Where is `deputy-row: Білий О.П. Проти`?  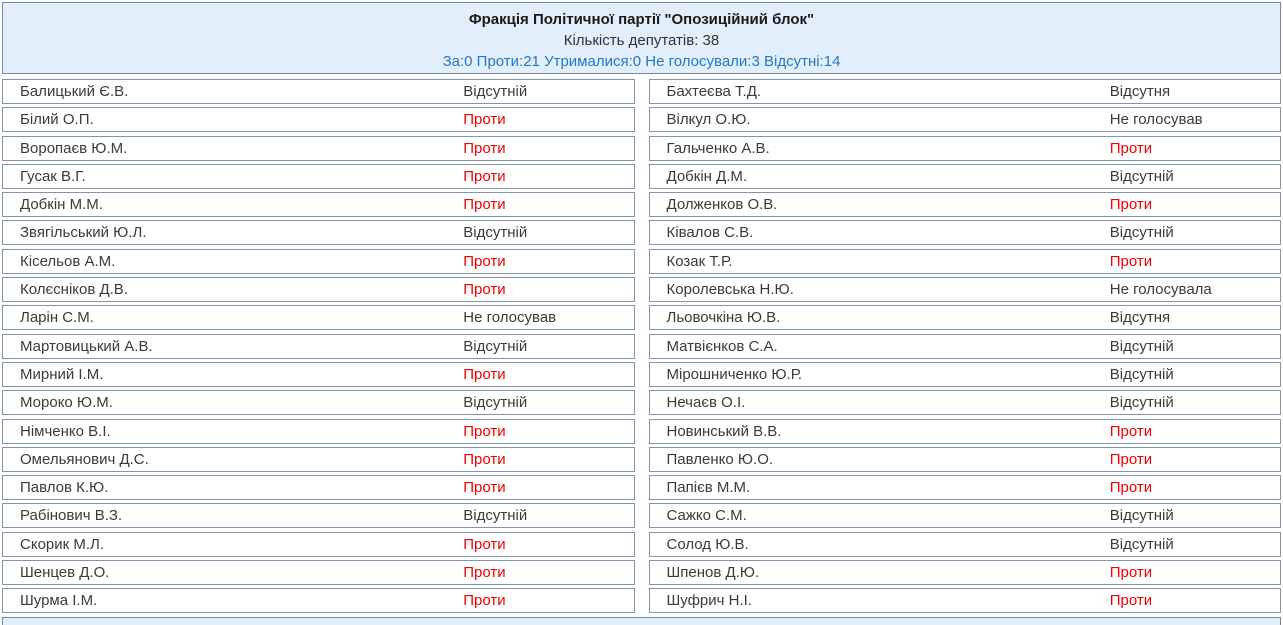
deputy-row: Білий О.П. Проти is located at coordinates (318, 120).